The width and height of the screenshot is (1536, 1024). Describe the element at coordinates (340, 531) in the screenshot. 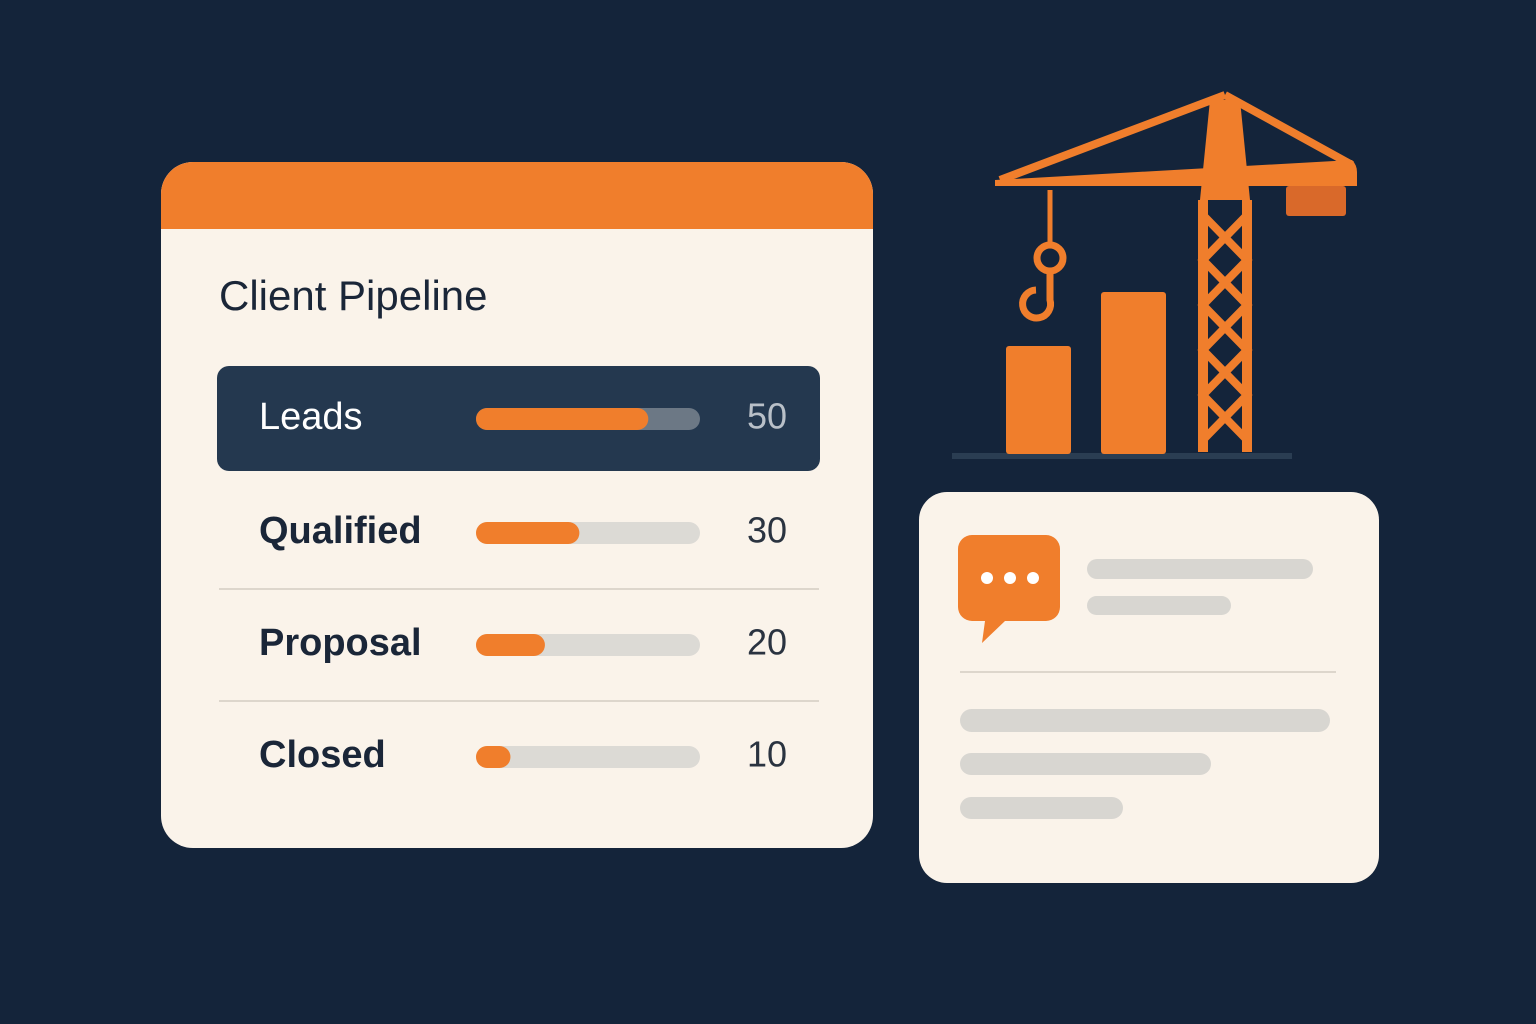

I see `row-label: Qualified` at that location.